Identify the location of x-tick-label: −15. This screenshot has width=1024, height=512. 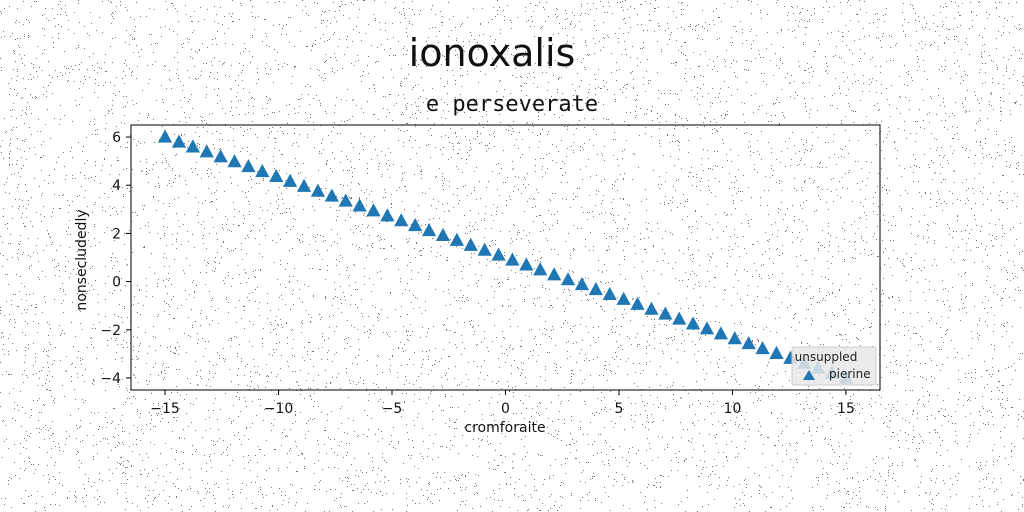
(165, 409).